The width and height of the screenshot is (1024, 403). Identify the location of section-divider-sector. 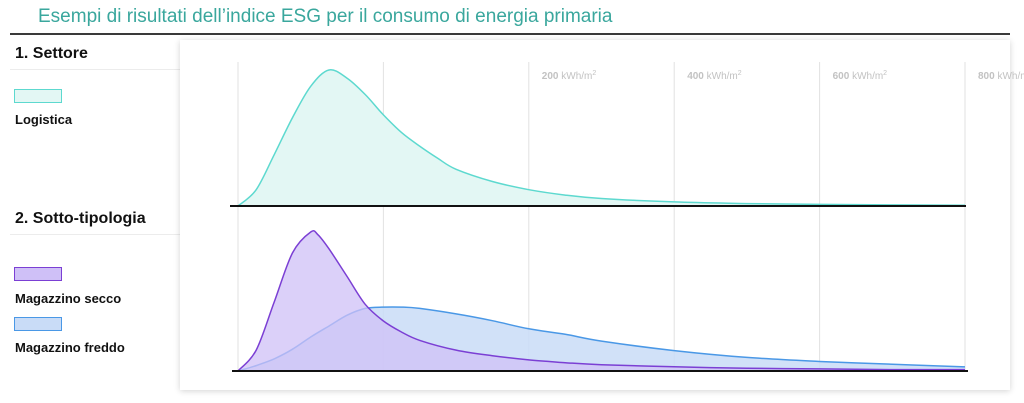
(95, 69).